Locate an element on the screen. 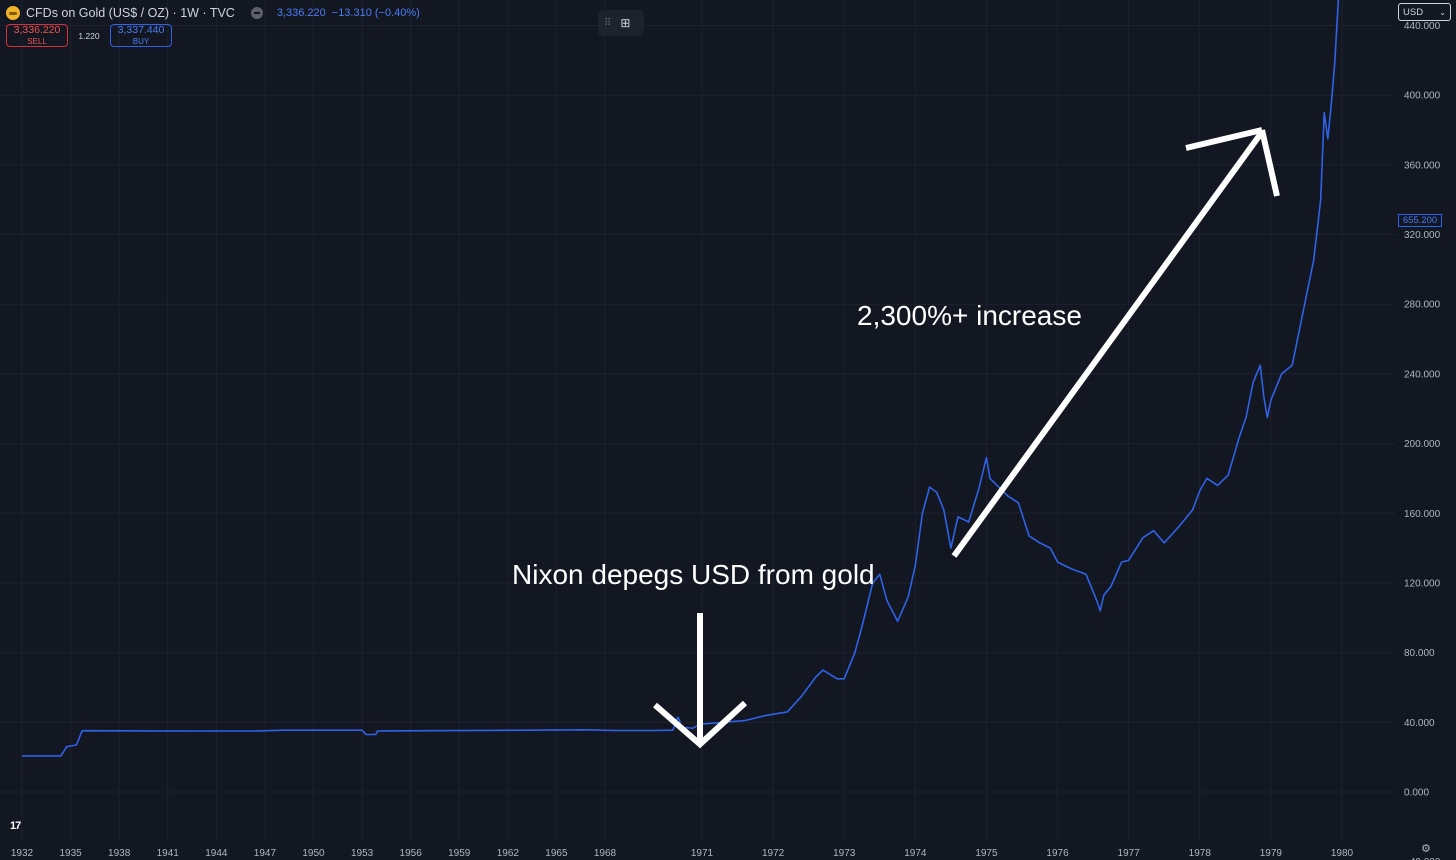 The height and width of the screenshot is (860, 1456). gear-icon: ⚙ is located at coordinates (1426, 849).